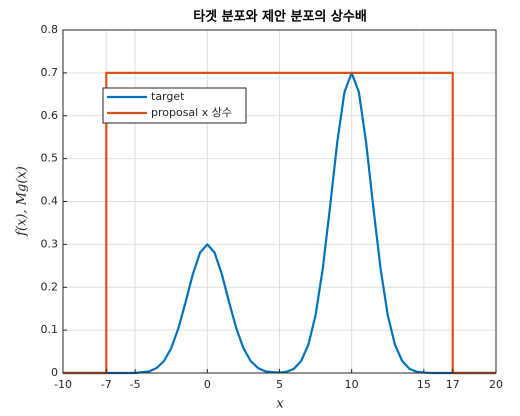  I want to click on y-tick-label: 0.7, so click(50, 72).